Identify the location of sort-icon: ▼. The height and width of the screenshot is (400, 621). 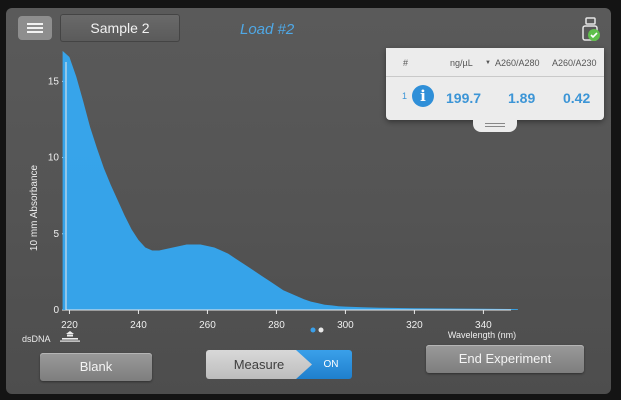
(488, 63).